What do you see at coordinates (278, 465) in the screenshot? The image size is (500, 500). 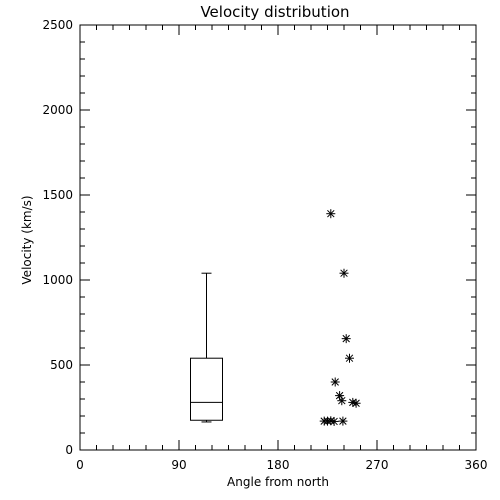 I see `x-tick-label: 180` at bounding box center [278, 465].